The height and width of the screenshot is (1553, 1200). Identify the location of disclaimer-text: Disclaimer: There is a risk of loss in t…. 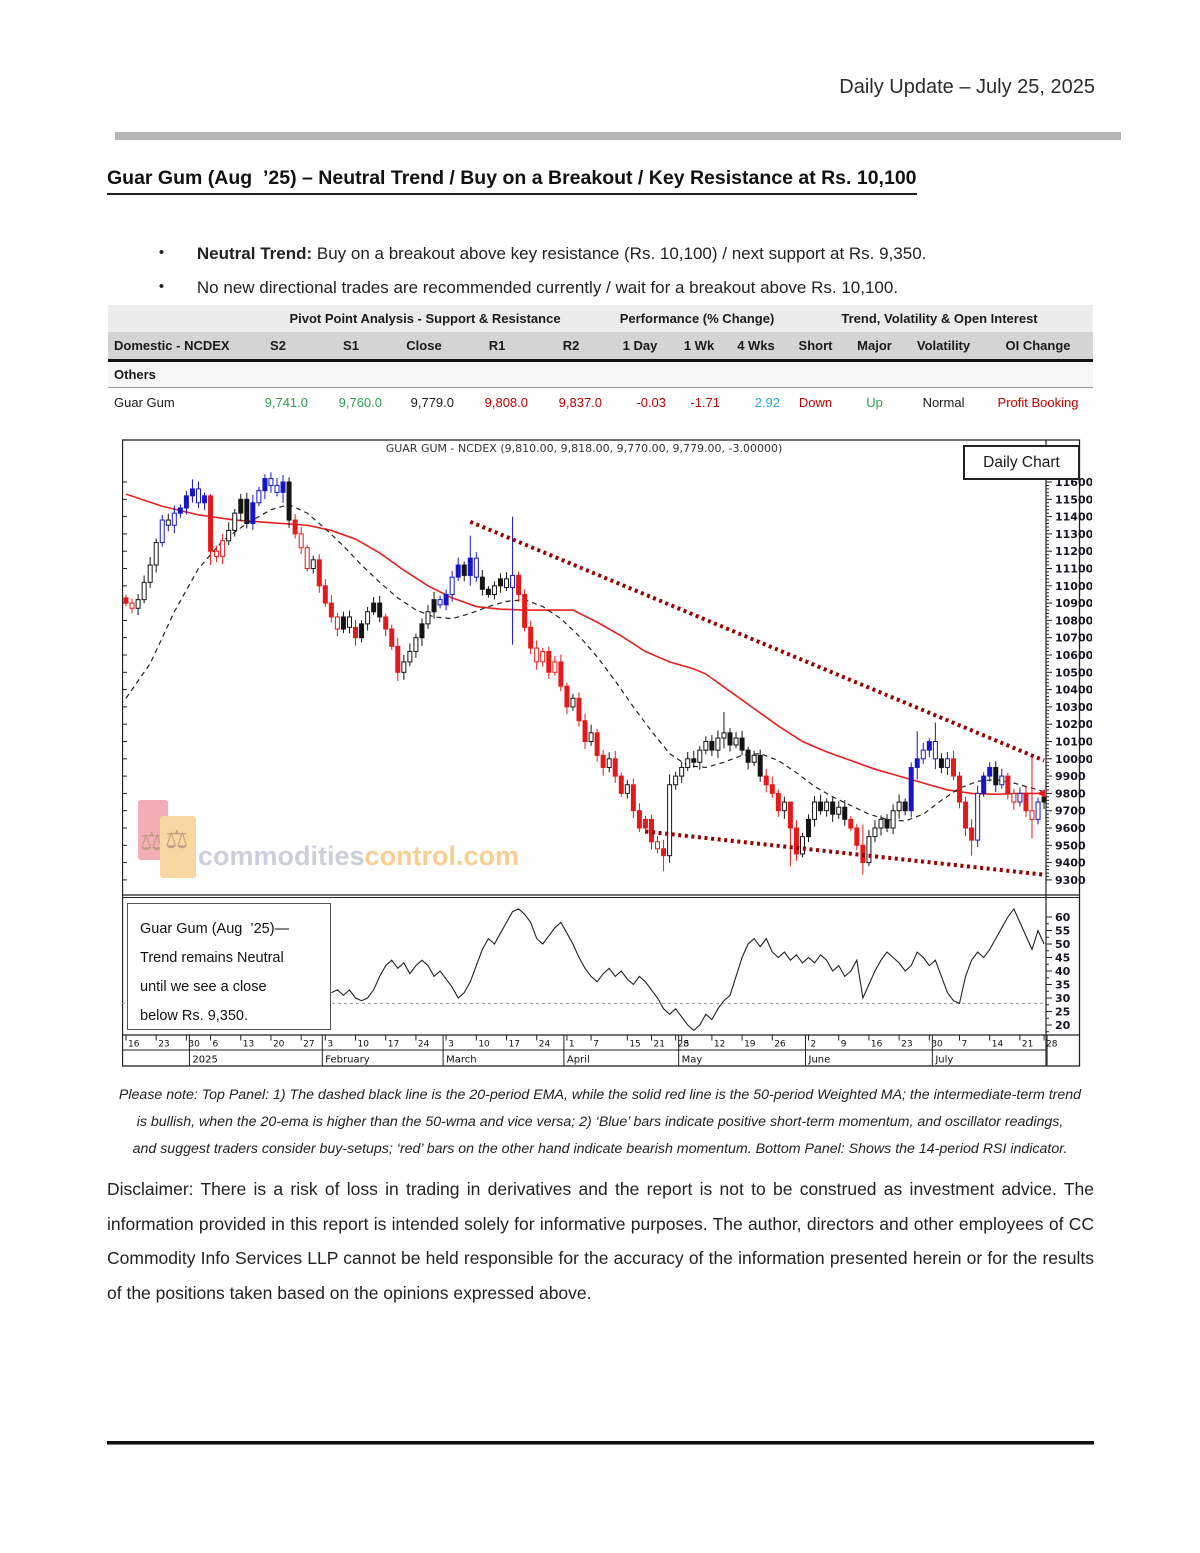
(600, 1241).